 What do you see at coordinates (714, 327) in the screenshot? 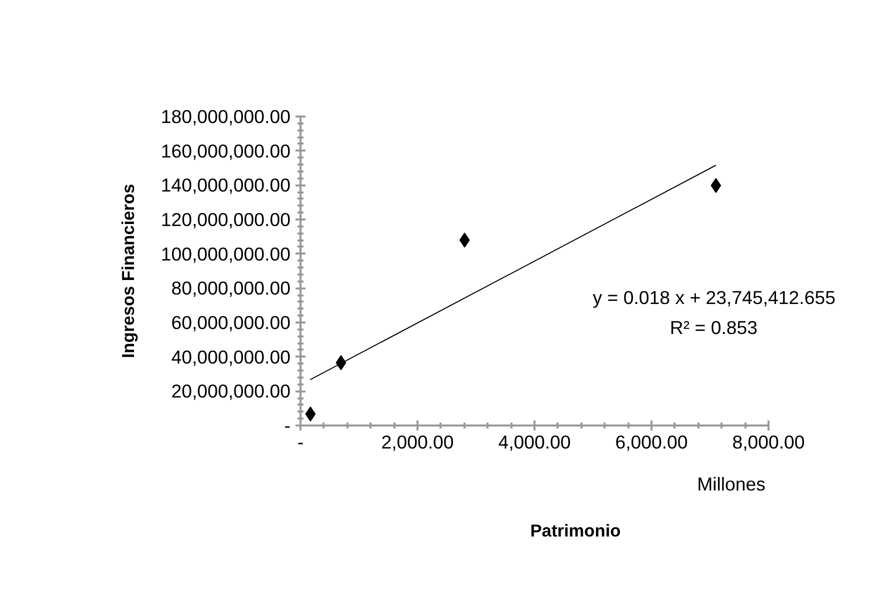
I see `annotation: R² = 0.853` at bounding box center [714, 327].